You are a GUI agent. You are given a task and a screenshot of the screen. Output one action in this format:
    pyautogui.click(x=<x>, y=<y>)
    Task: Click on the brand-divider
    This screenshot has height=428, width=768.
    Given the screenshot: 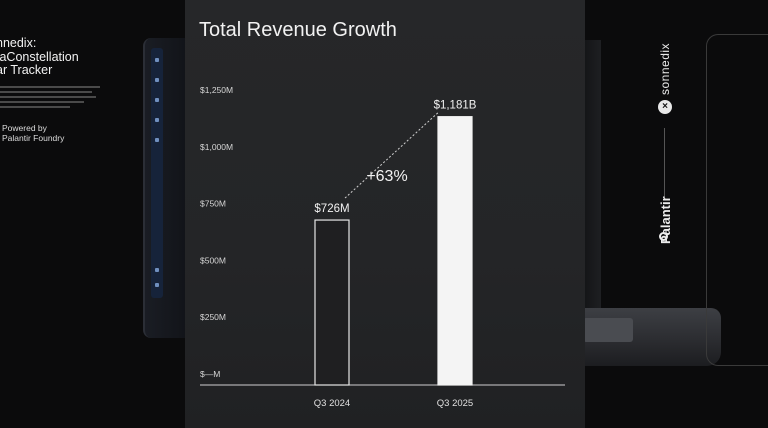 What is the action you would take?
    pyautogui.click(x=664, y=163)
    